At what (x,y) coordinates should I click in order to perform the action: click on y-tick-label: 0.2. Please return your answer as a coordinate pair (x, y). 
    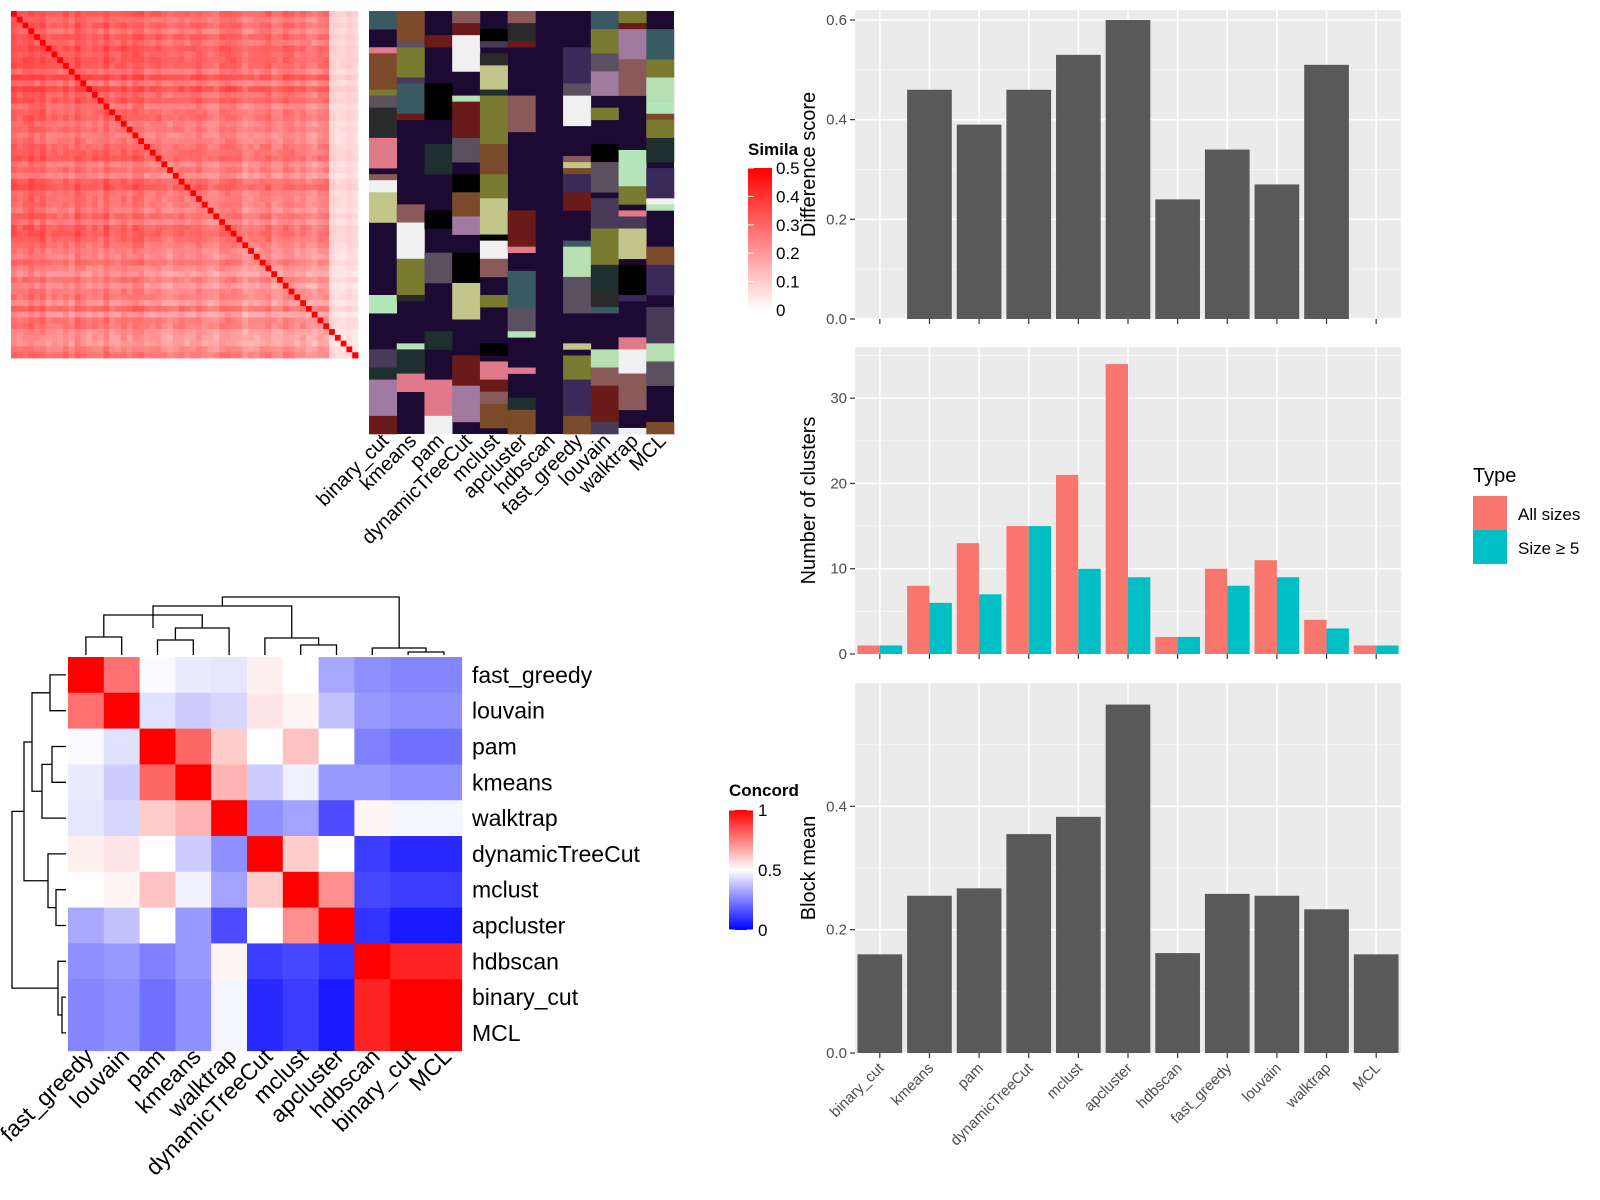
    Looking at the image, I should click on (836, 930).